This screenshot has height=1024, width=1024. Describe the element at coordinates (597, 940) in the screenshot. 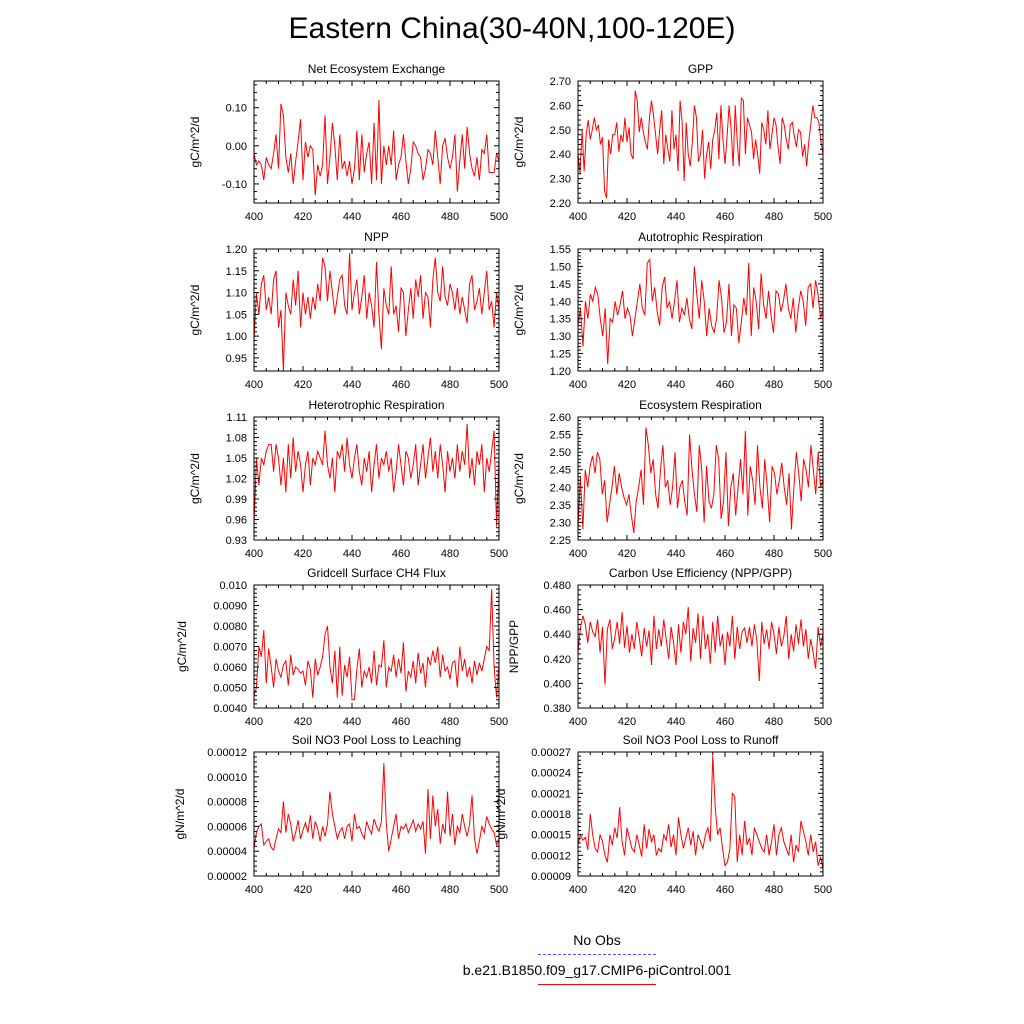

I see `legend-obs-label: No Obs` at that location.